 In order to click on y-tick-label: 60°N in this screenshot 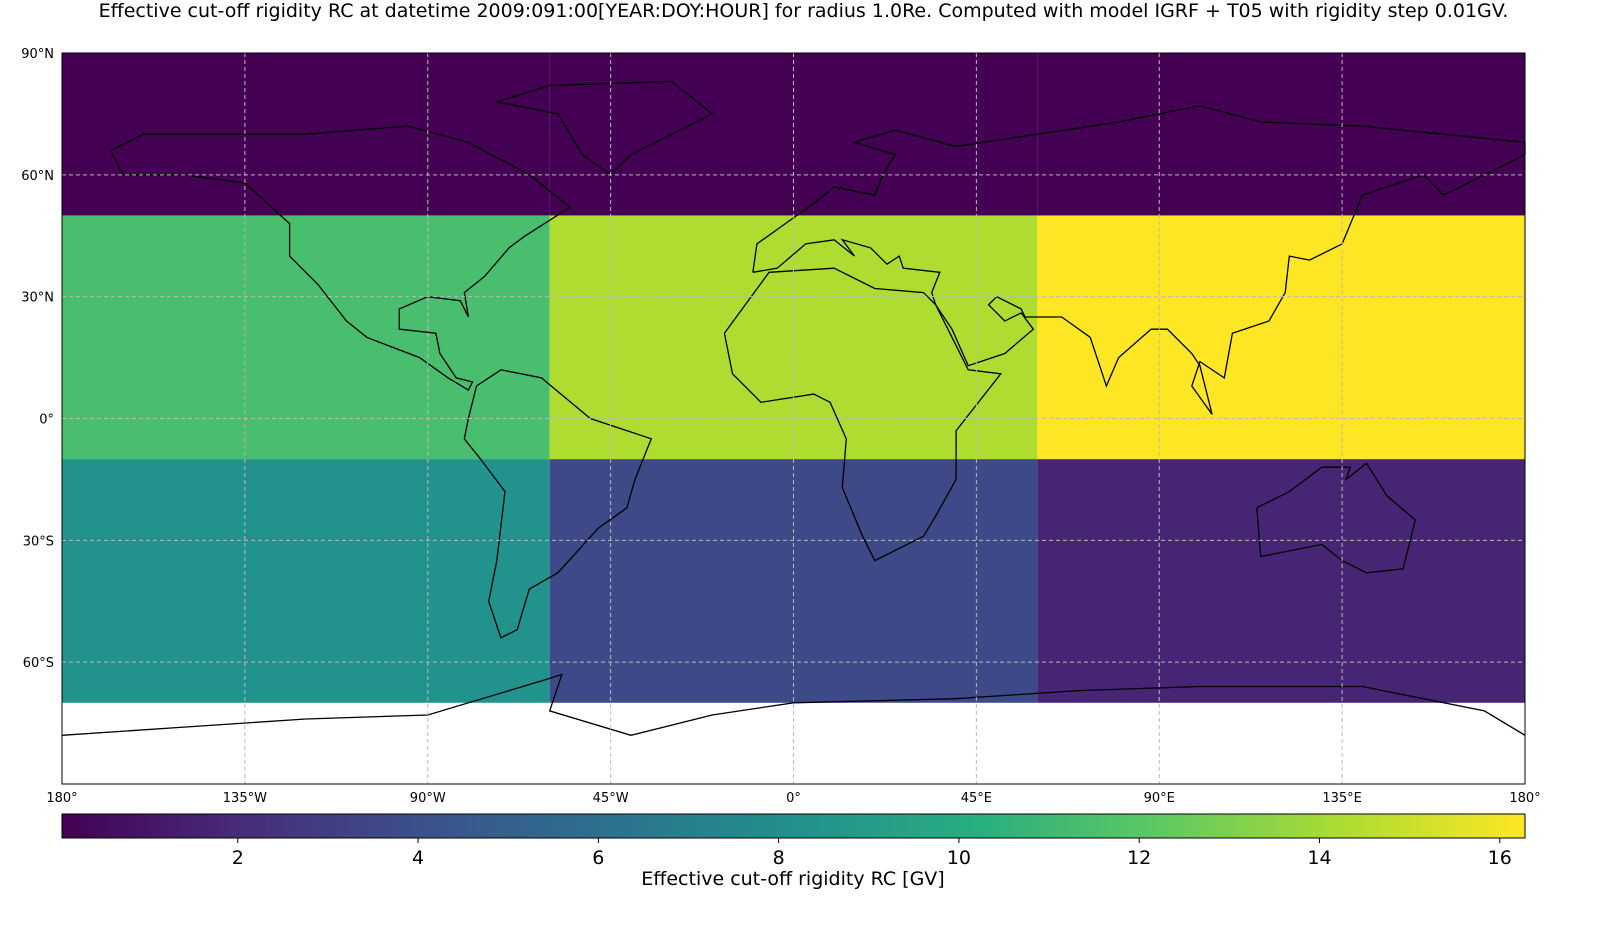, I will do `click(37, 176)`.